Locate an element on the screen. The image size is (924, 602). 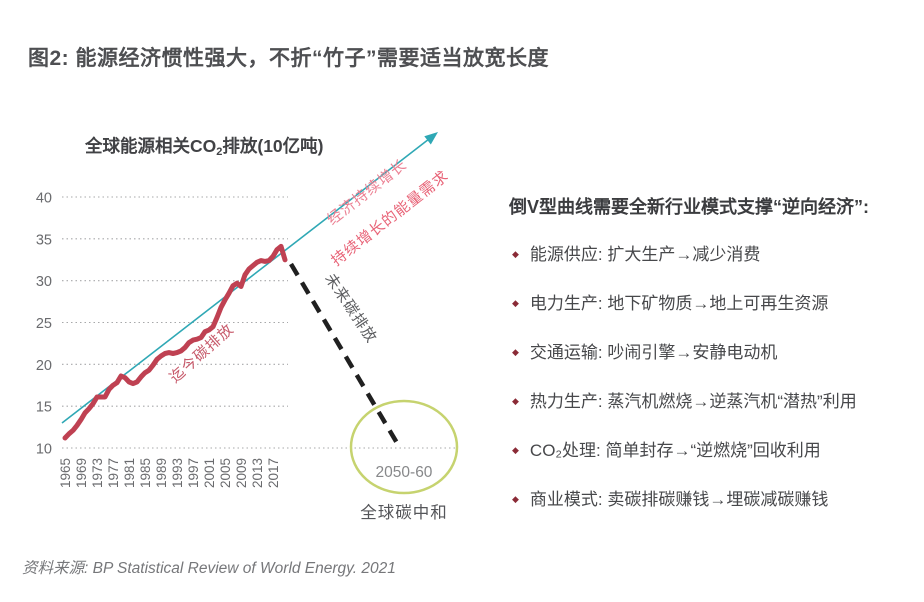
y-tick-label: 40 is located at coordinates (44, 199).